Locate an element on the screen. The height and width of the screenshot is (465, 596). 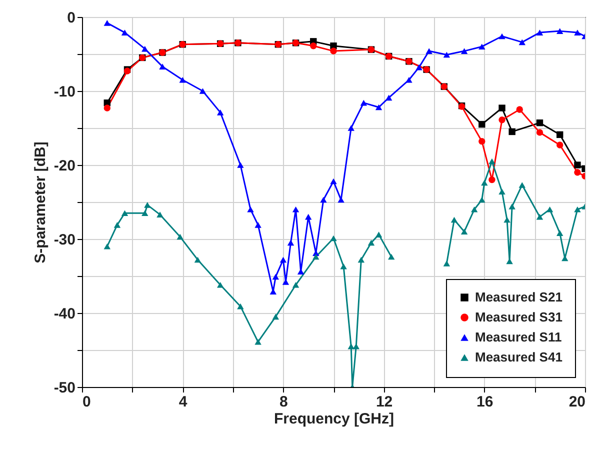
y-tick-label: -20 is located at coordinates (65, 166).